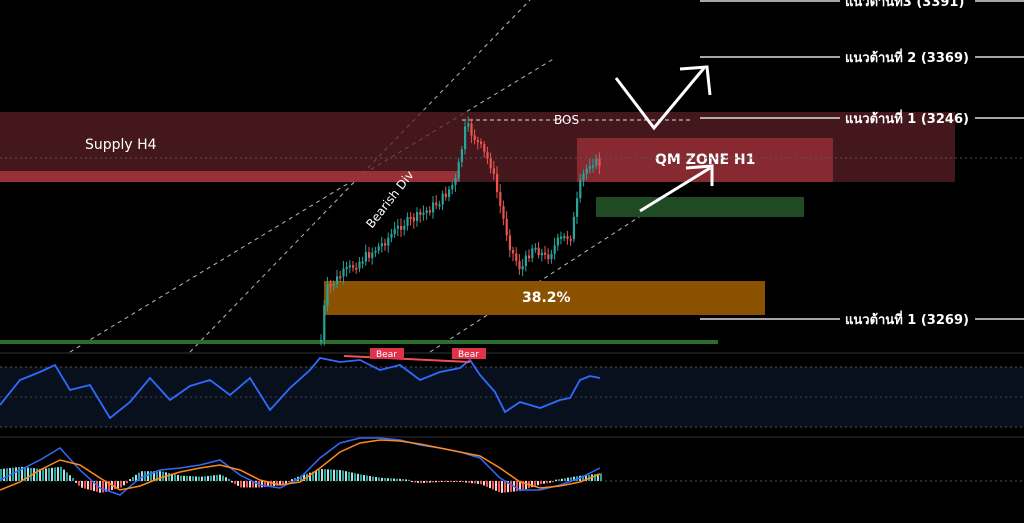 This screenshot has height=523, width=1024. I want to click on up-arrow-top, so click(660, 99).